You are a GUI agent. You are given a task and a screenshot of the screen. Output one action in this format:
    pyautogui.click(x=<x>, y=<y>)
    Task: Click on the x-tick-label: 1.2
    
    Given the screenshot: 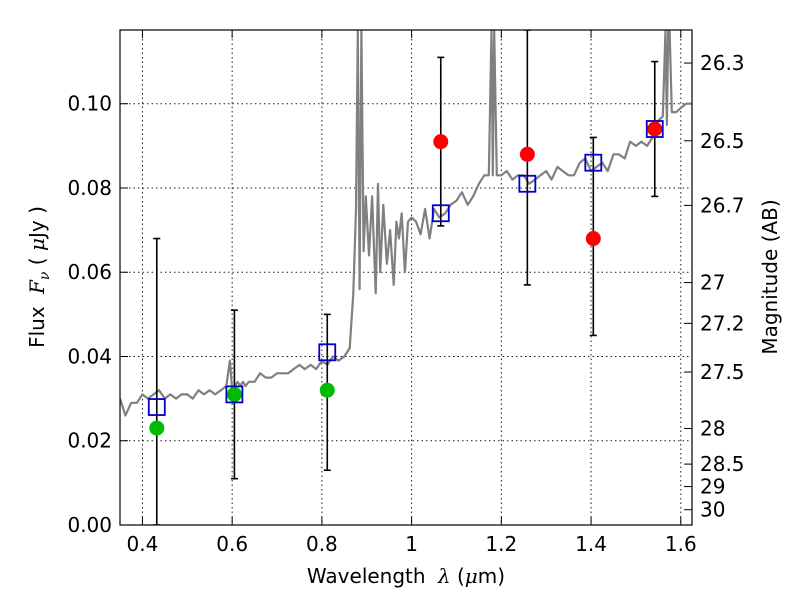 What is the action you would take?
    pyautogui.click(x=501, y=544)
    